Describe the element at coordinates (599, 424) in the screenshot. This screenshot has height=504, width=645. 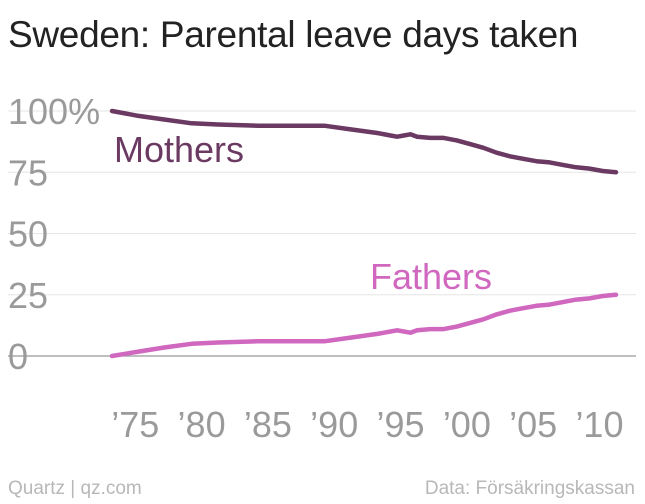
I see `x-tick-label-2010: ’10` at that location.